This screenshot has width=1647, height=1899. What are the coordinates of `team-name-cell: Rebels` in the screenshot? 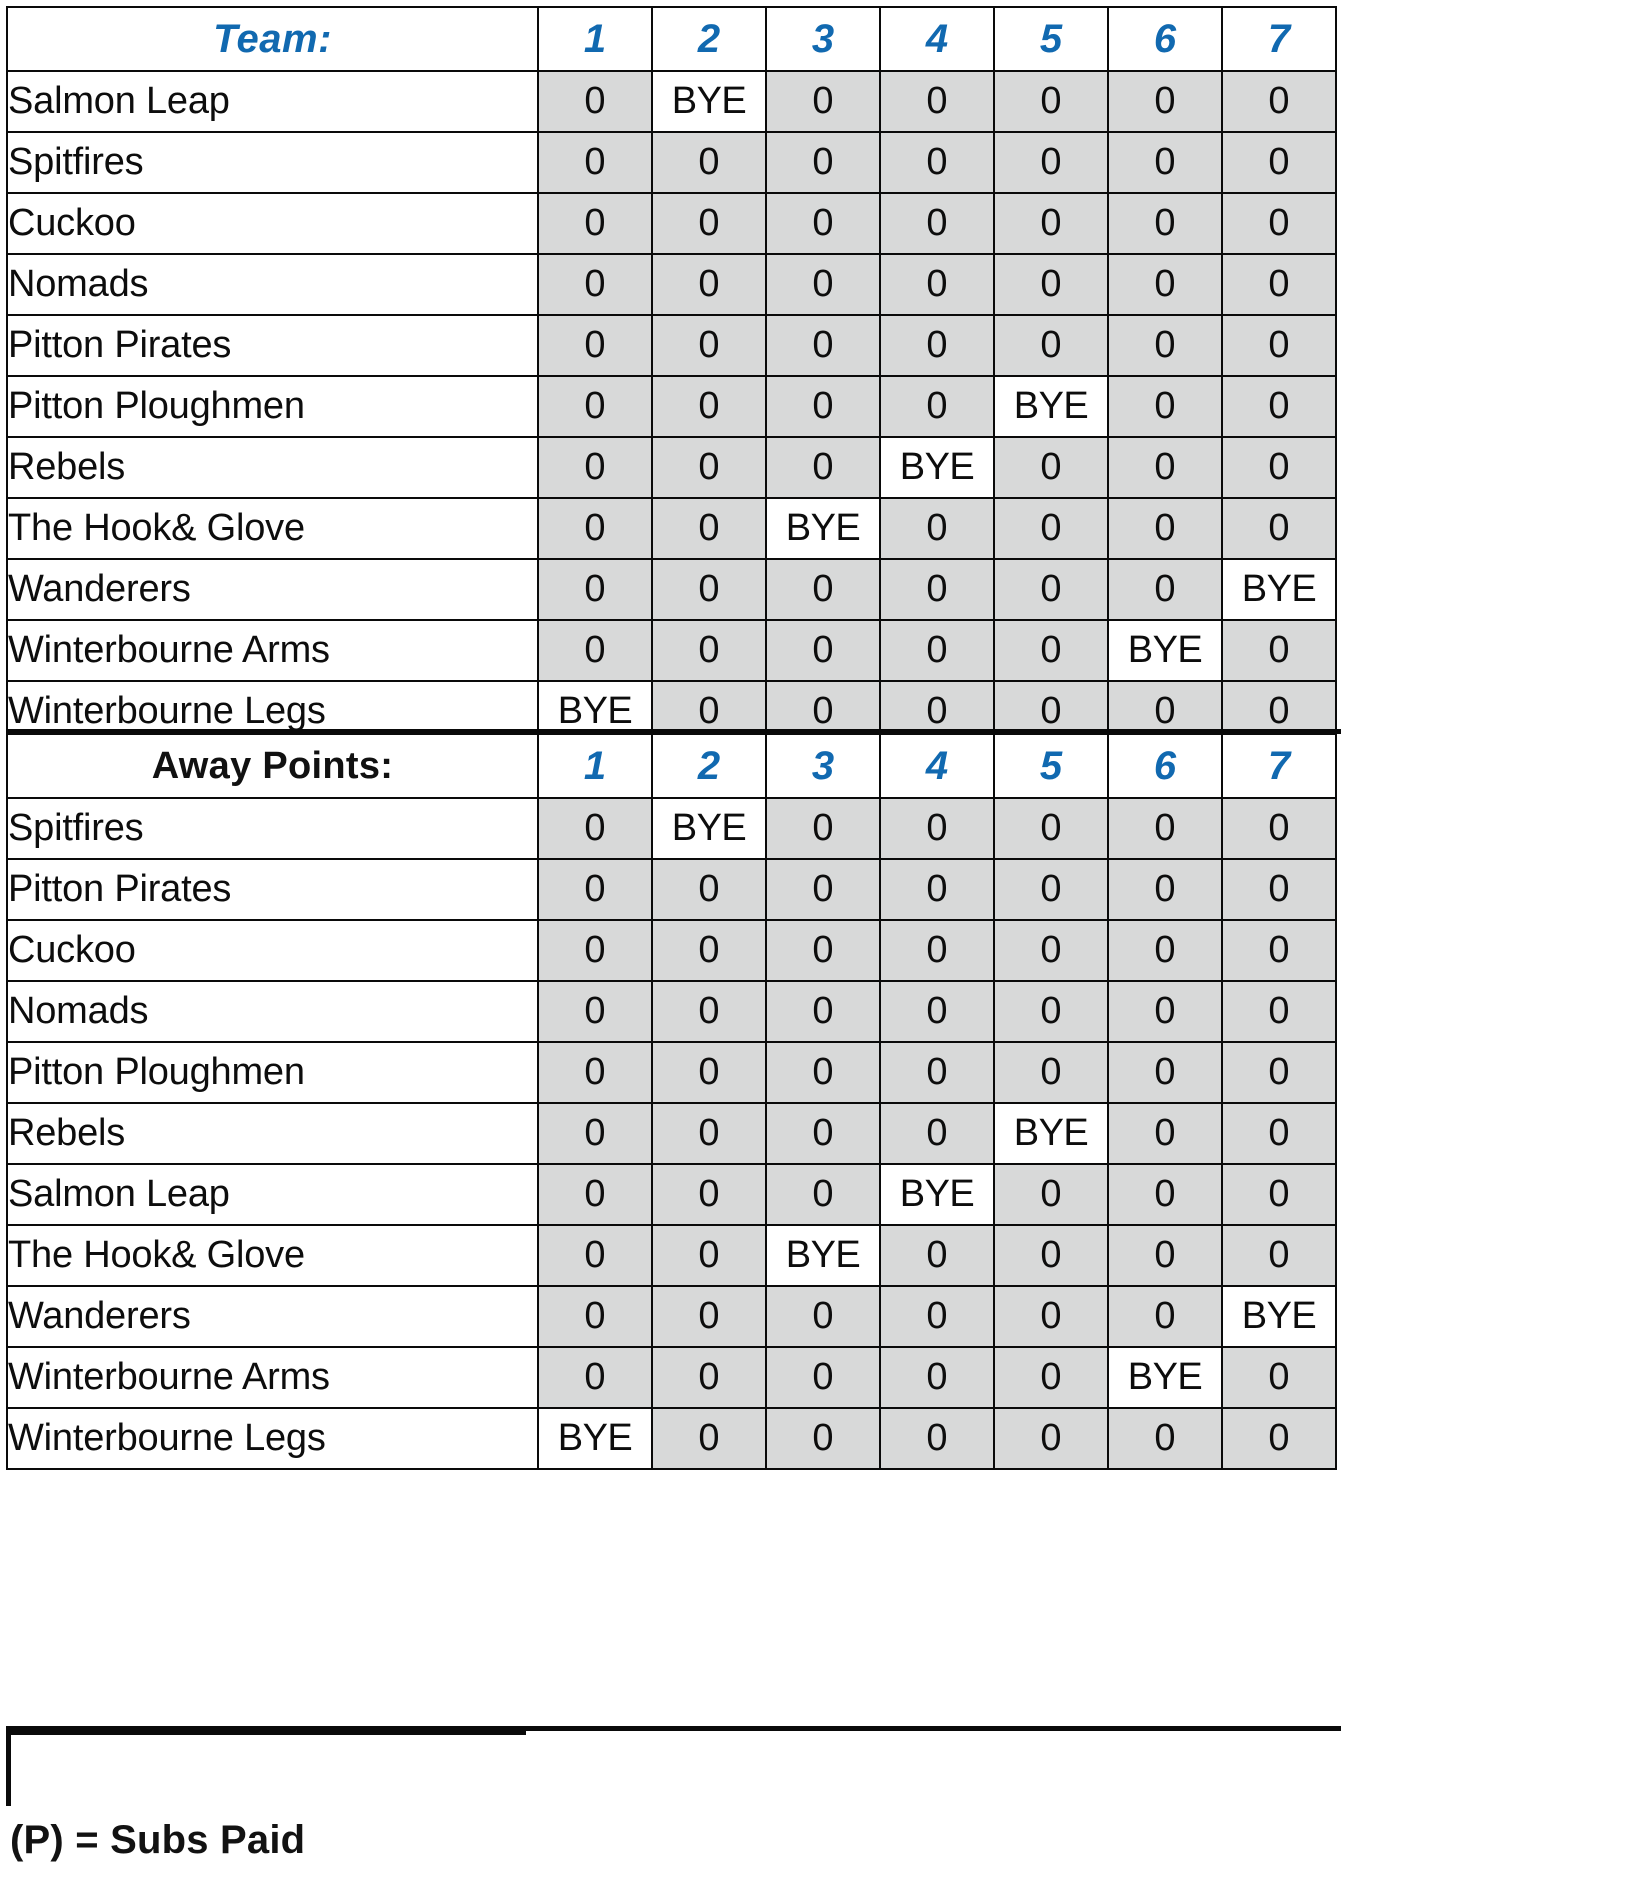 It's located at (272, 1133).